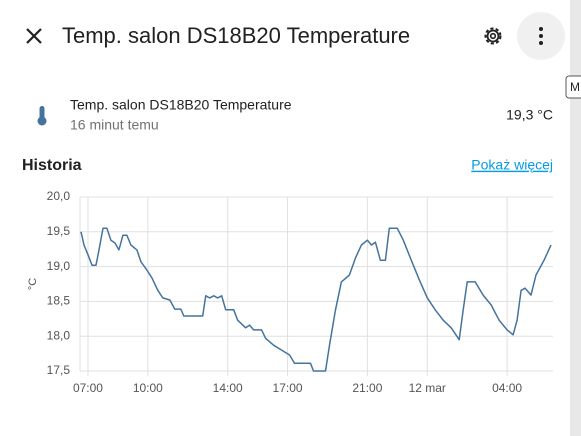  I want to click on y-tick-label: 18,0, so click(59, 335).